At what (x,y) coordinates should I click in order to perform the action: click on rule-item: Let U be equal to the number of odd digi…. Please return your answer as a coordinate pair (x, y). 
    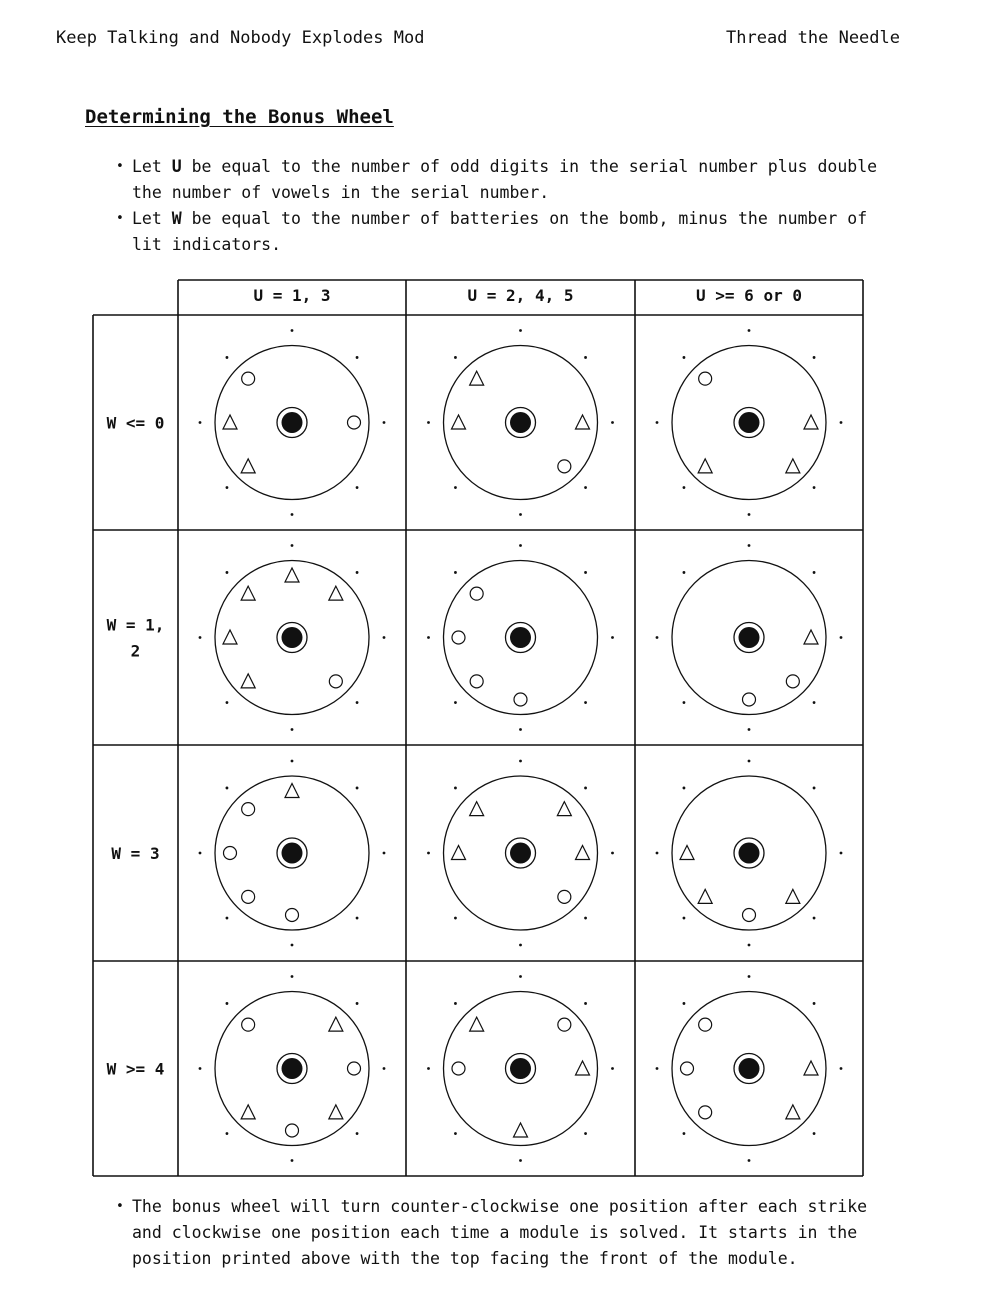
    Looking at the image, I should click on (504, 180).